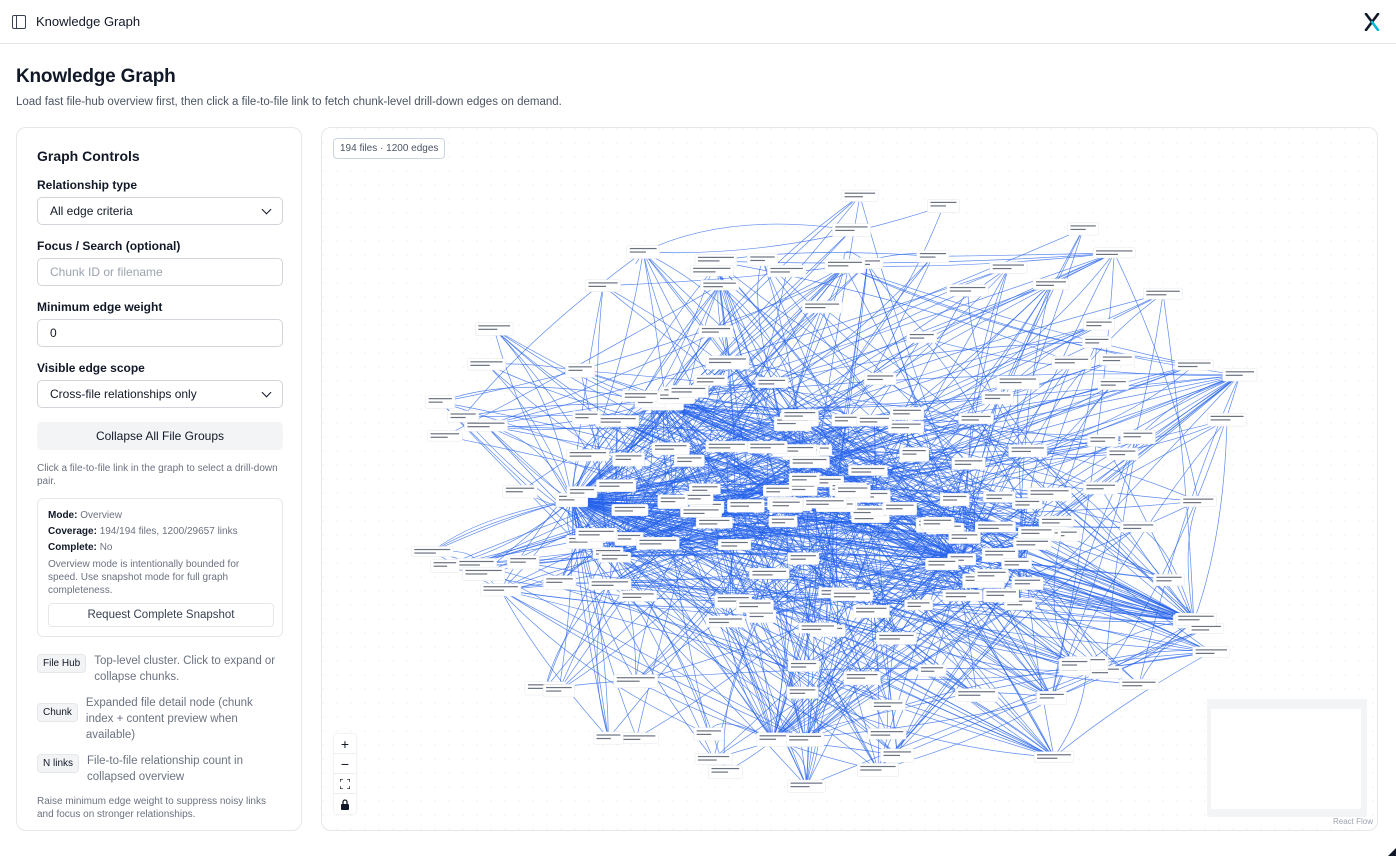  I want to click on zoom-in-icon: +, so click(345, 744).